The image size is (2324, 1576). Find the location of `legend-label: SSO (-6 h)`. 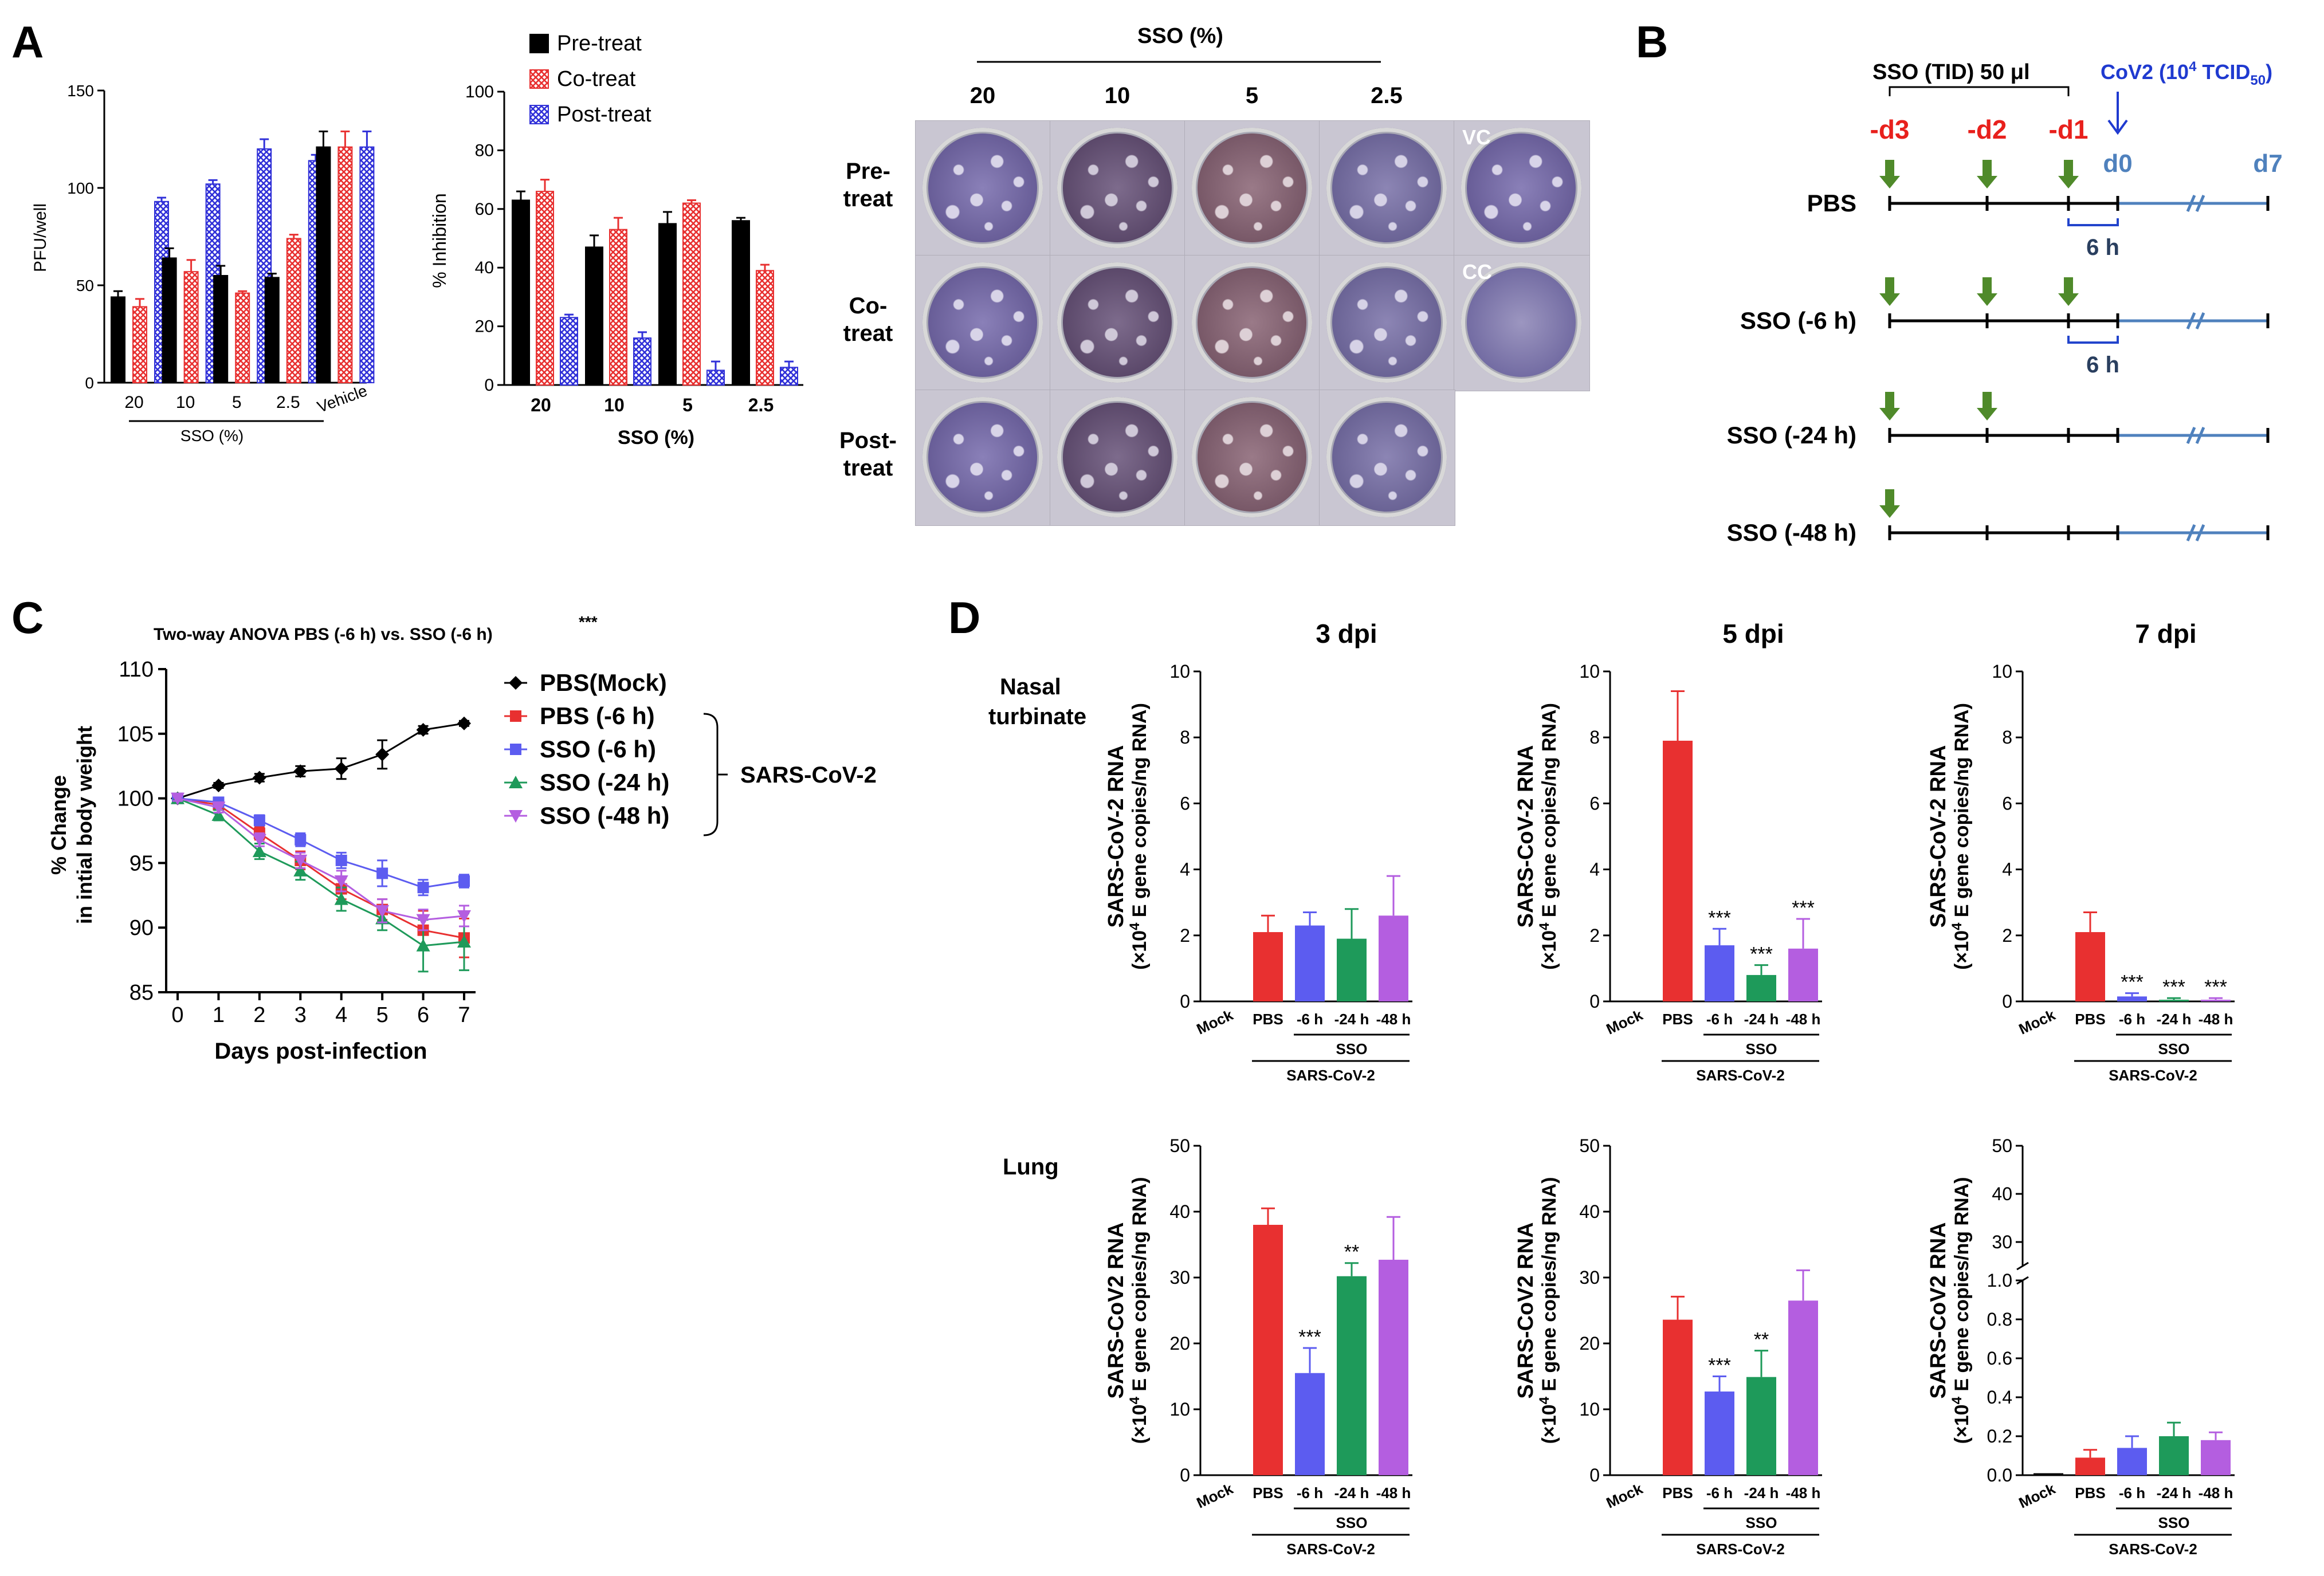

legend-label: SSO (-6 h) is located at coordinates (598, 749).